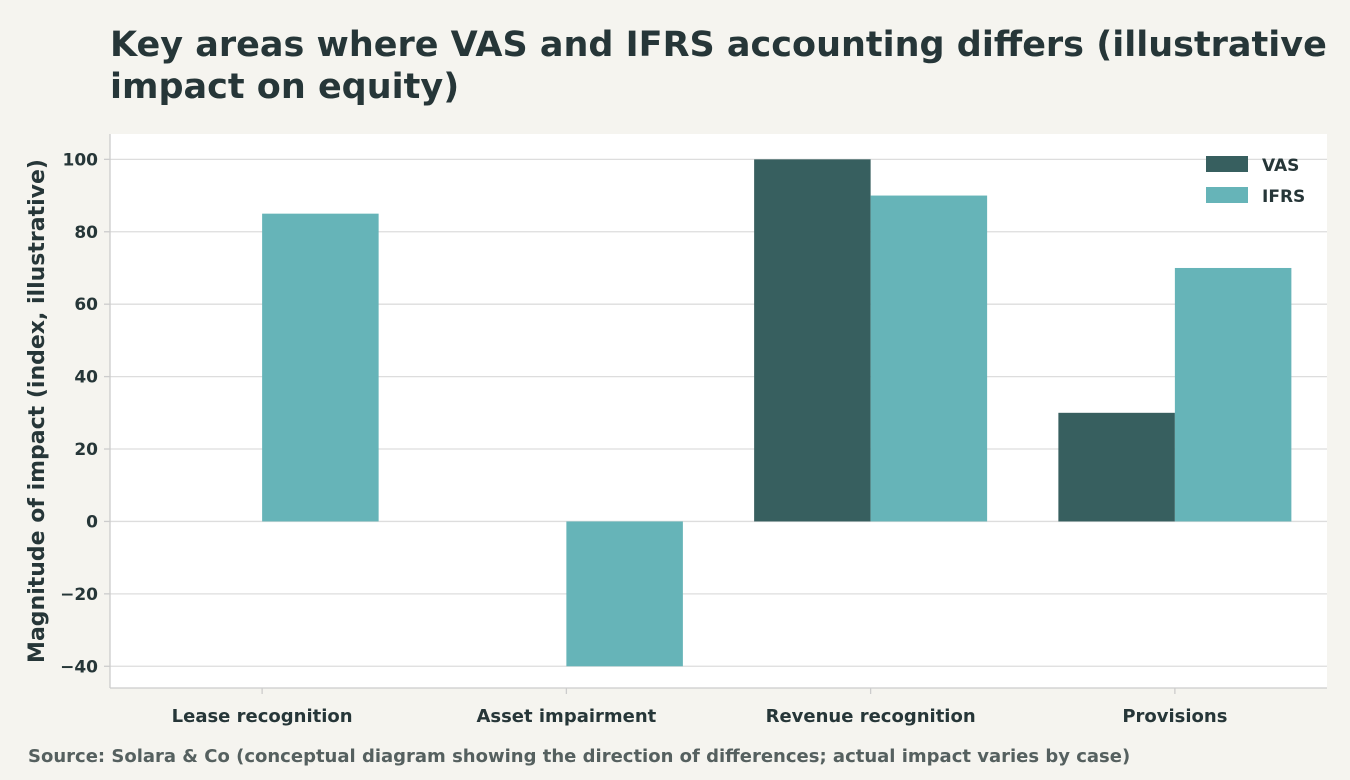 The height and width of the screenshot is (780, 1350). Describe the element at coordinates (86, 378) in the screenshot. I see `y-tick-label: 40` at that location.